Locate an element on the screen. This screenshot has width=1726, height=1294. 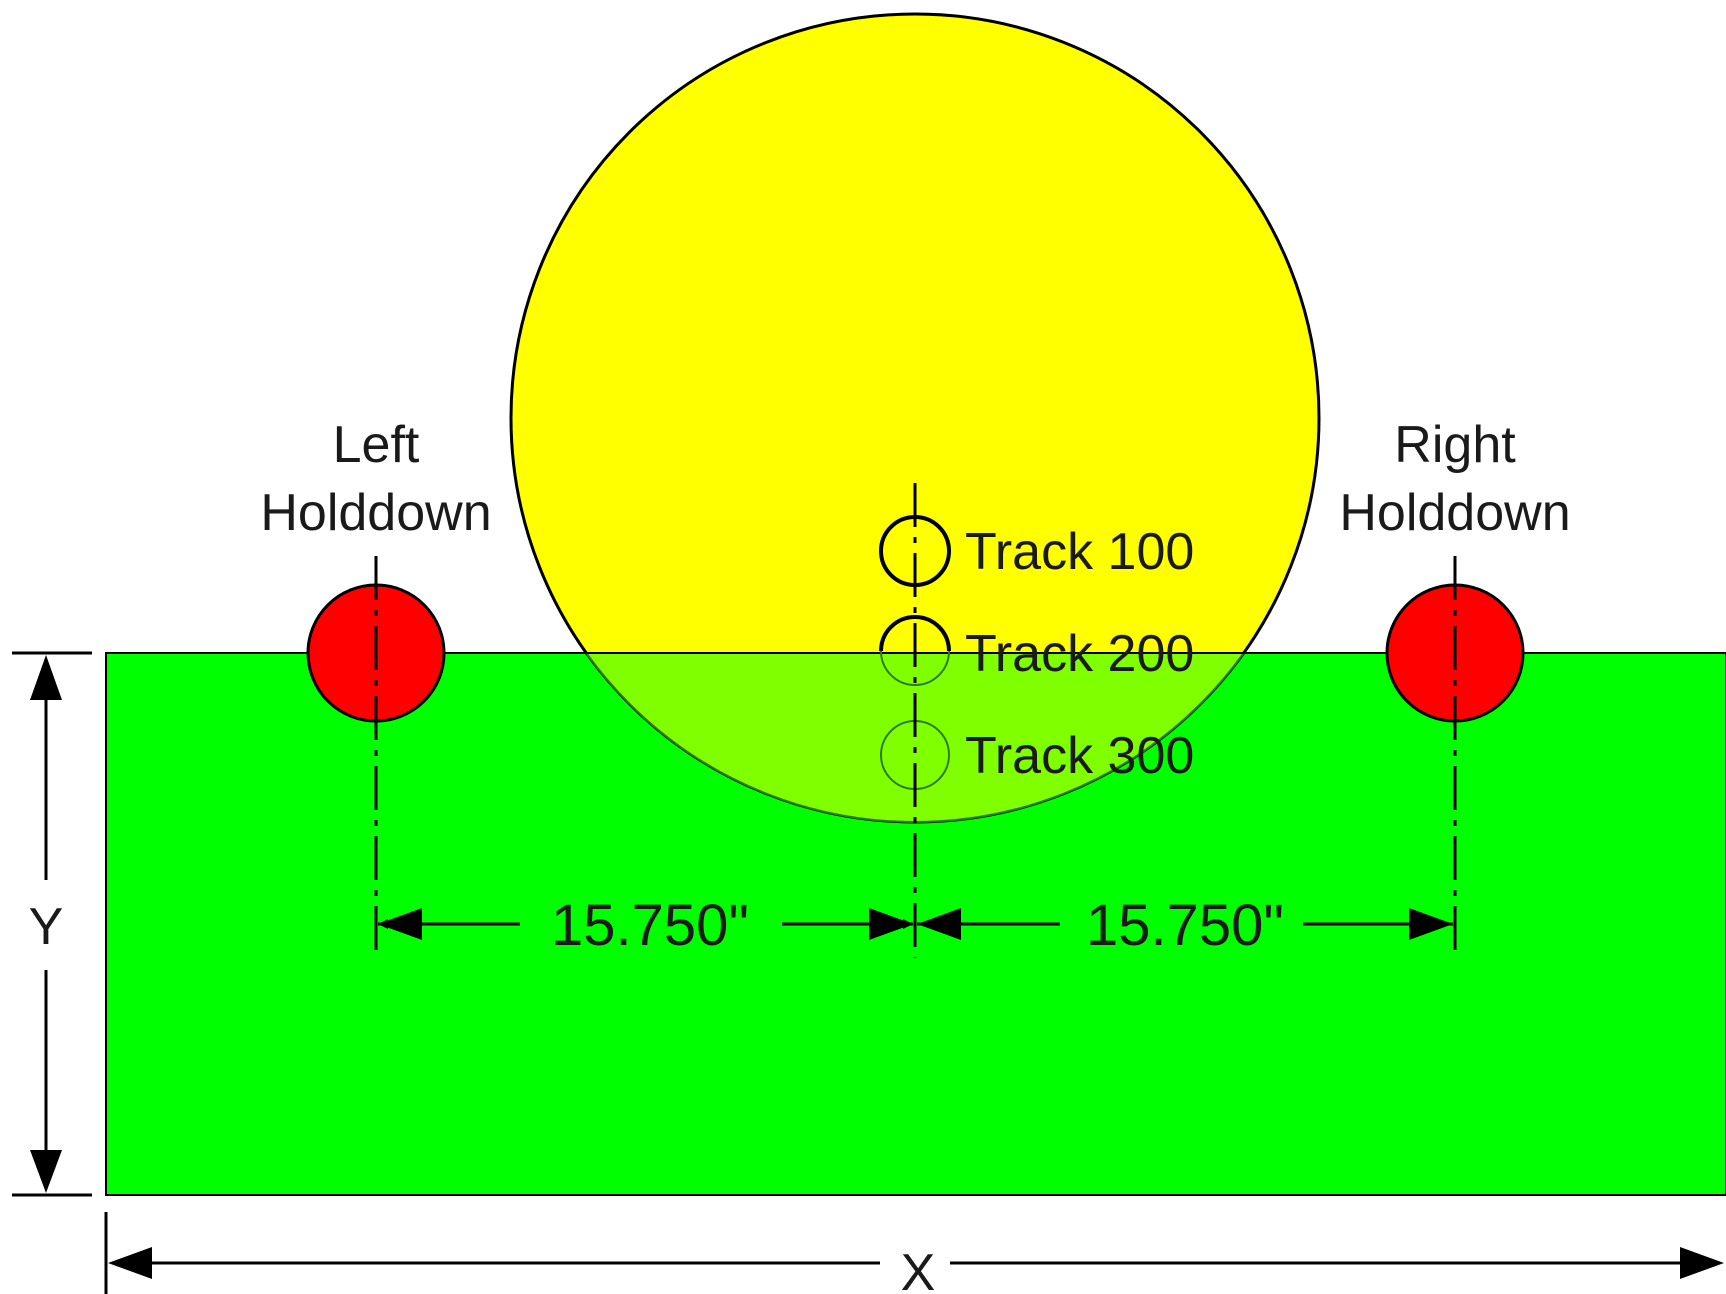
track-200-circle-lower is located at coordinates (915, 668).